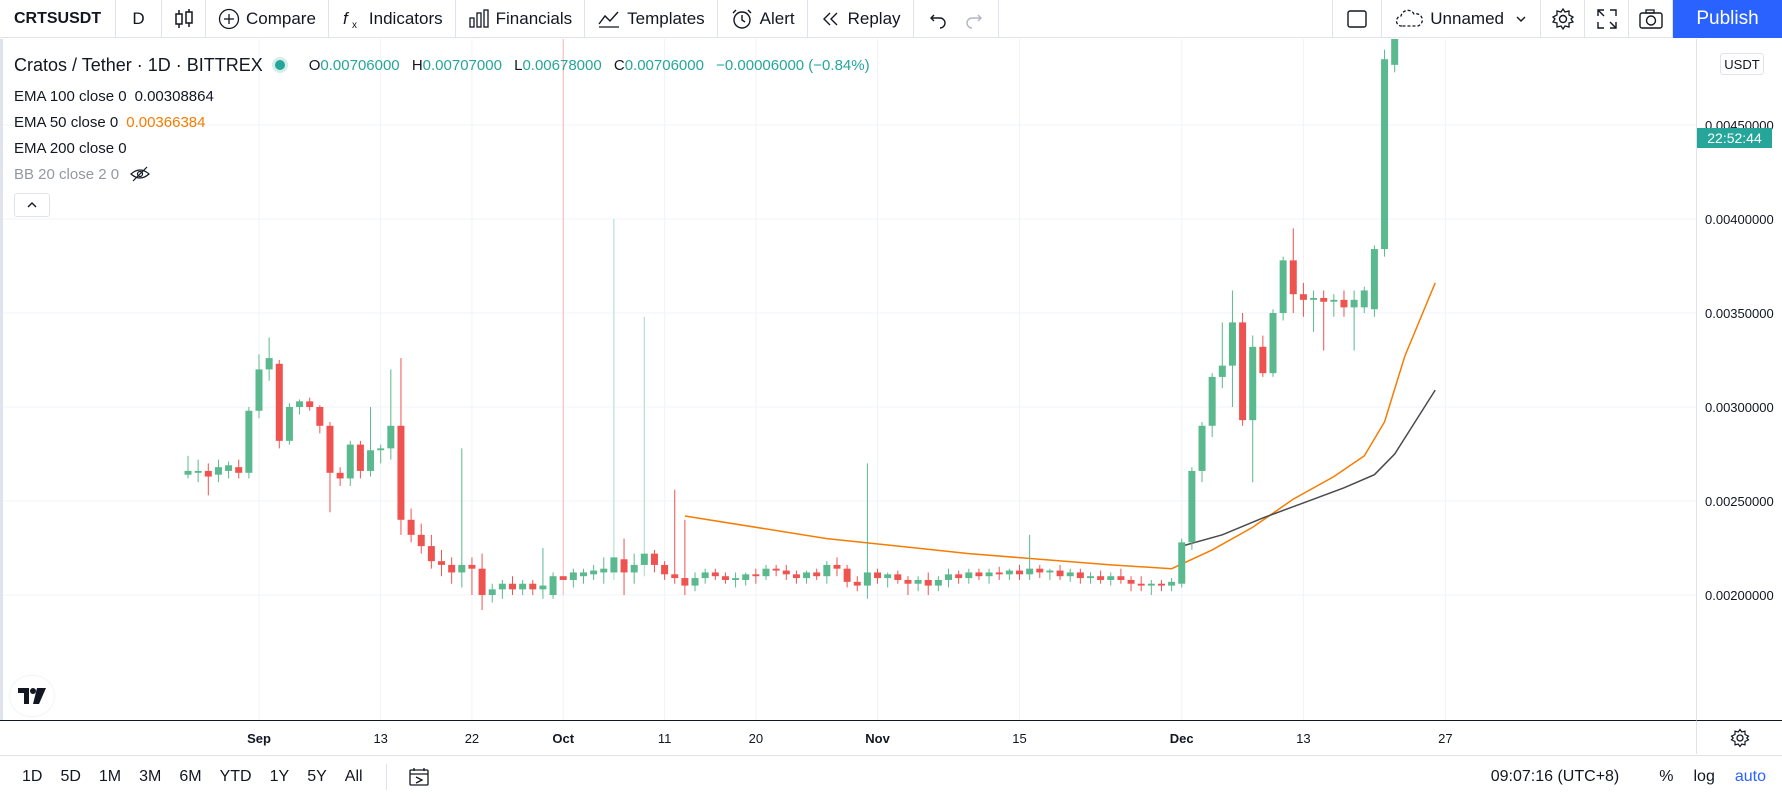 The height and width of the screenshot is (797, 1782). Describe the element at coordinates (1704, 776) in the screenshot. I see `log-scale-toggle: log` at that location.